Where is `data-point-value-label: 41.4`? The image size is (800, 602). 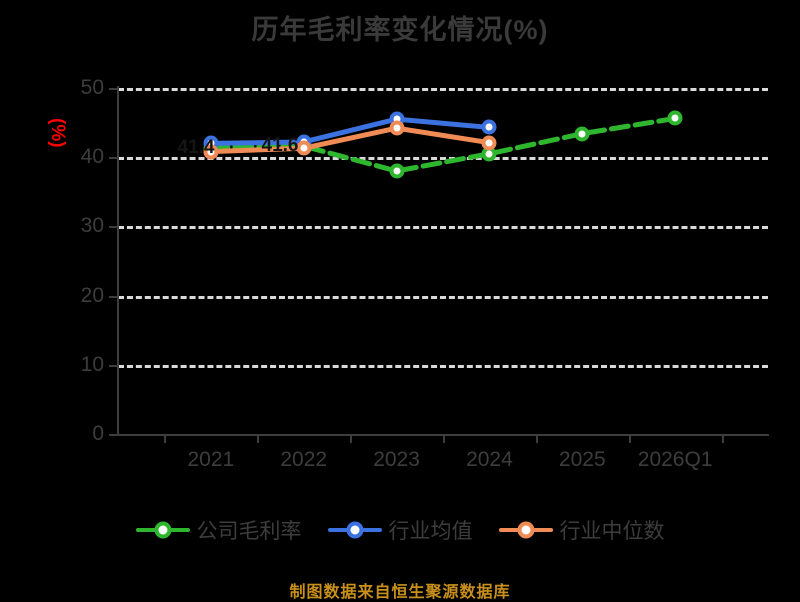
data-point-value-label: 41.4 is located at coordinates (196, 147).